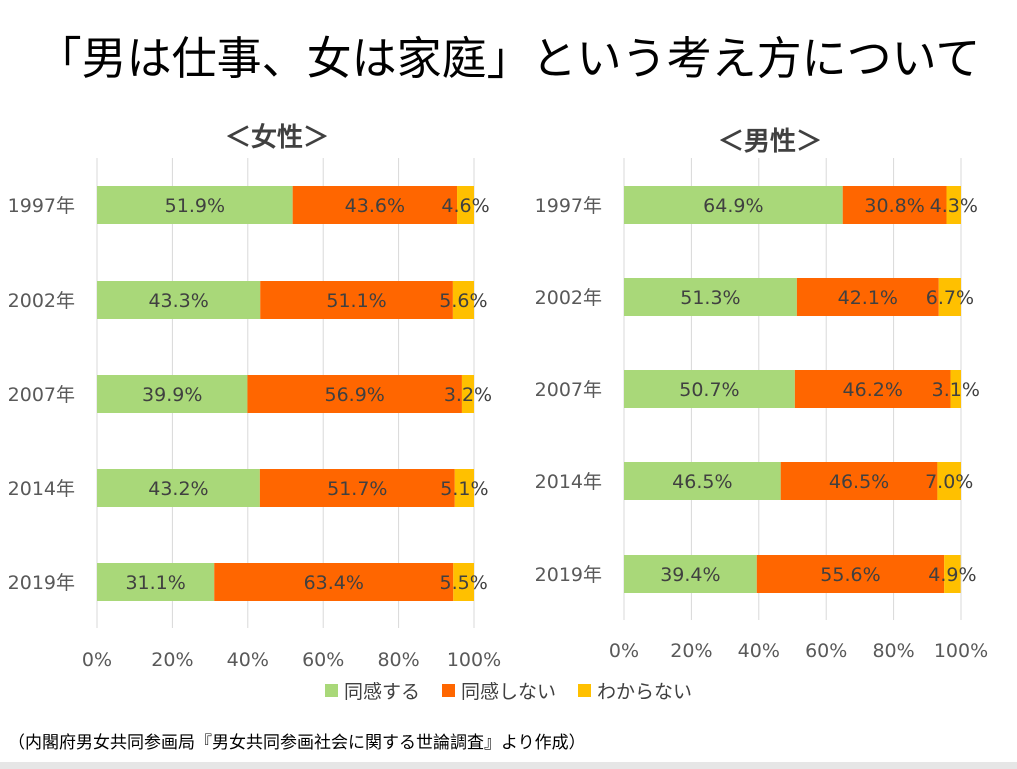  I want to click on legend-label-unknown: わからない, so click(645, 692).